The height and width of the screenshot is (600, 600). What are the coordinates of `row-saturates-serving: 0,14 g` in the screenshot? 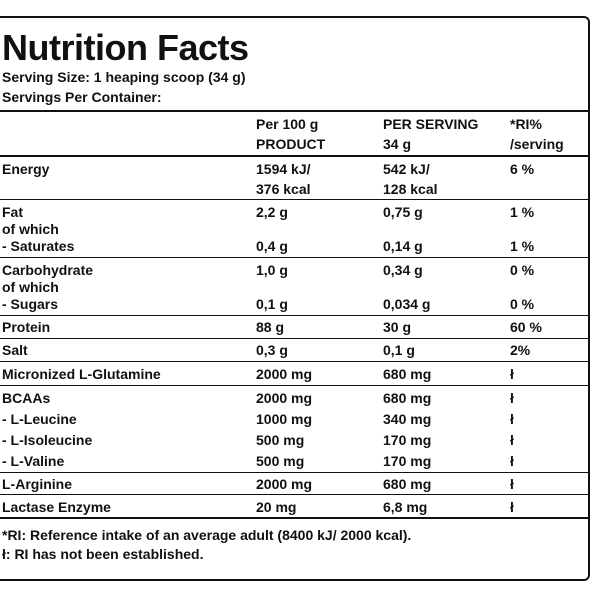 It's located at (403, 246).